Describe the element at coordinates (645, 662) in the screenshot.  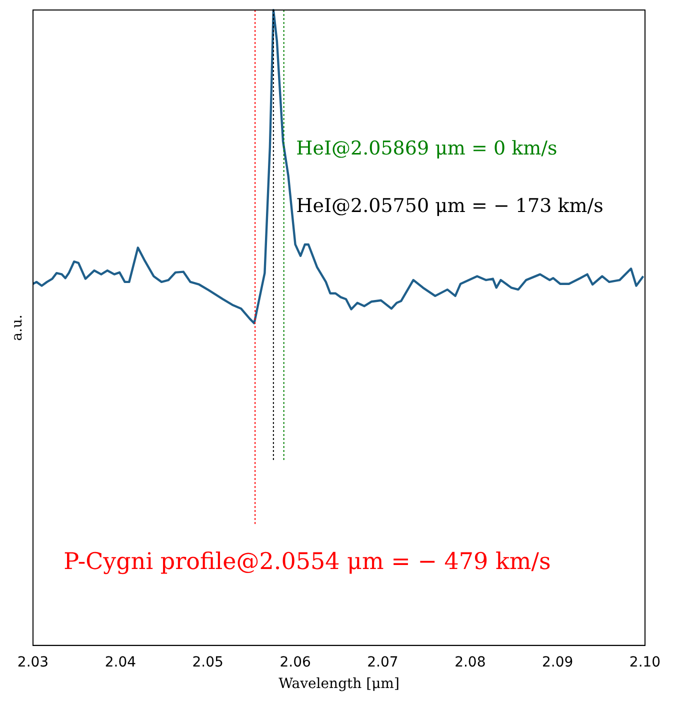
I see `x-tick-label: 2.10` at that location.